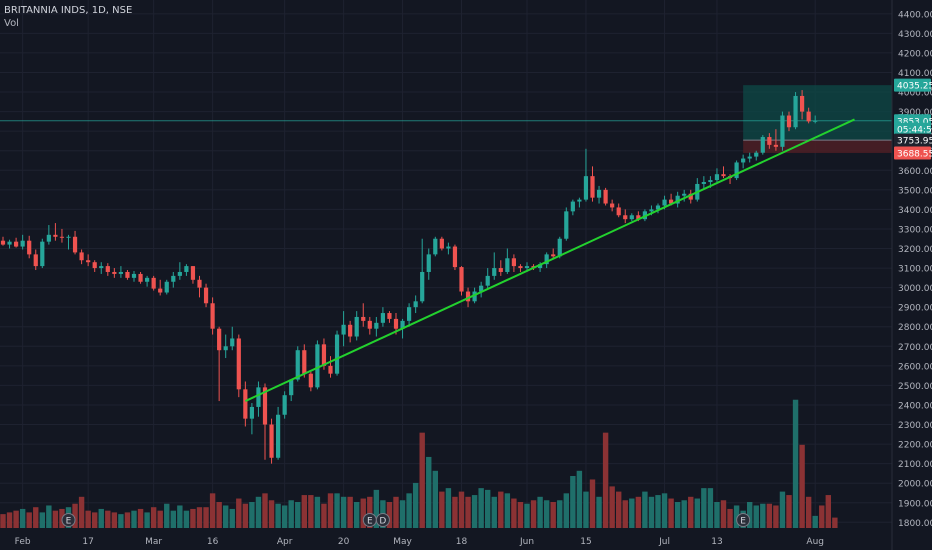 The width and height of the screenshot is (932, 550). What do you see at coordinates (914, 154) in the screenshot?
I see `price-label-text: 3688.55` at bounding box center [914, 154].